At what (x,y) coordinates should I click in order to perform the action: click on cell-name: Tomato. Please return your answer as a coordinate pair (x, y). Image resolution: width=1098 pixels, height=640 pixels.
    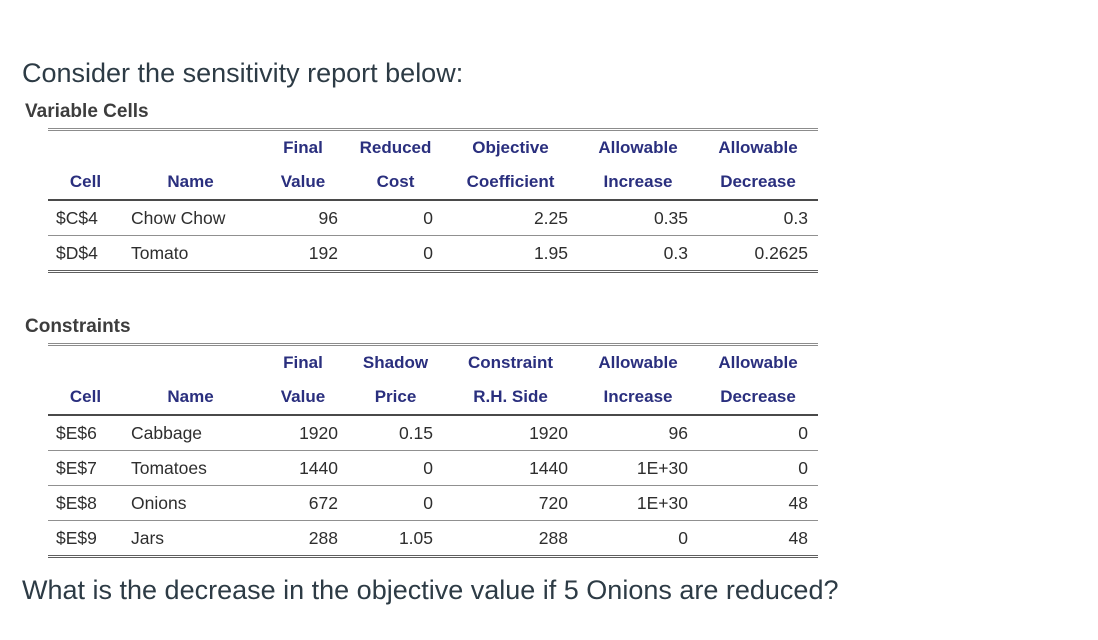
    Looking at the image, I should click on (190, 254).